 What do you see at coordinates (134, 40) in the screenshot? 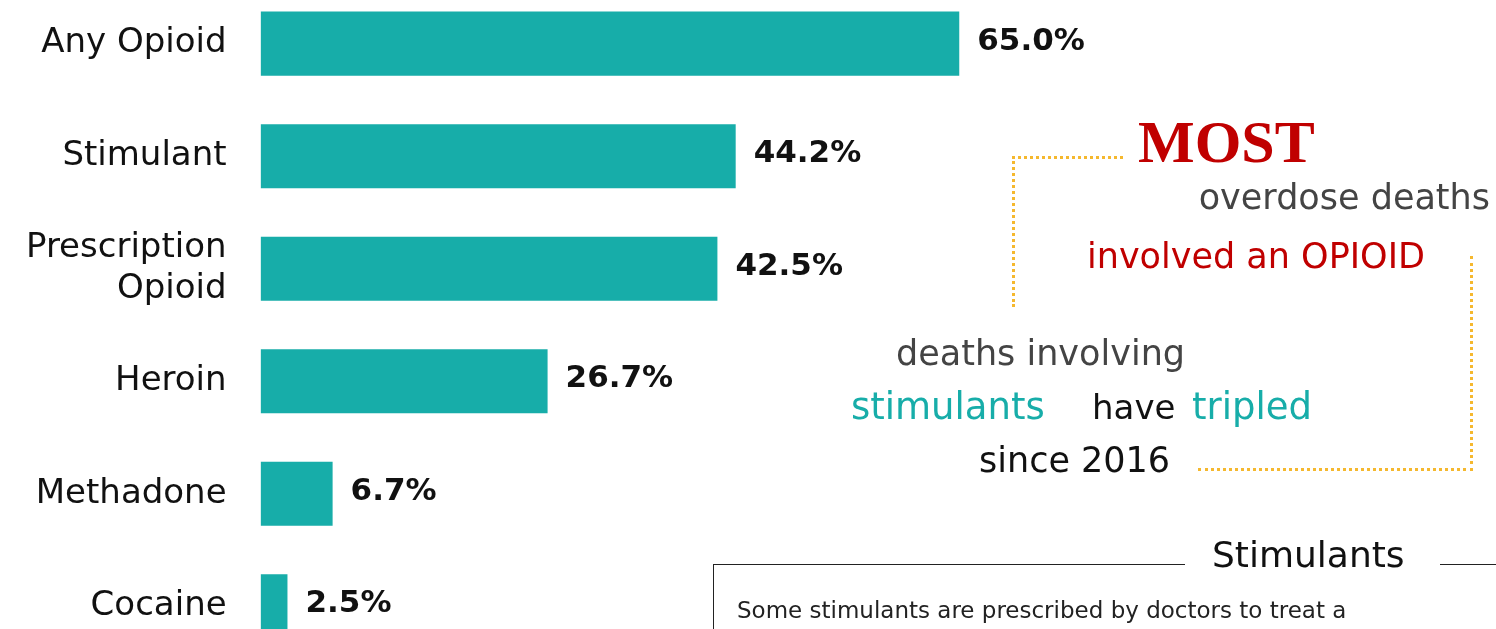
I see `y-tick-label: Any Opioid` at bounding box center [134, 40].